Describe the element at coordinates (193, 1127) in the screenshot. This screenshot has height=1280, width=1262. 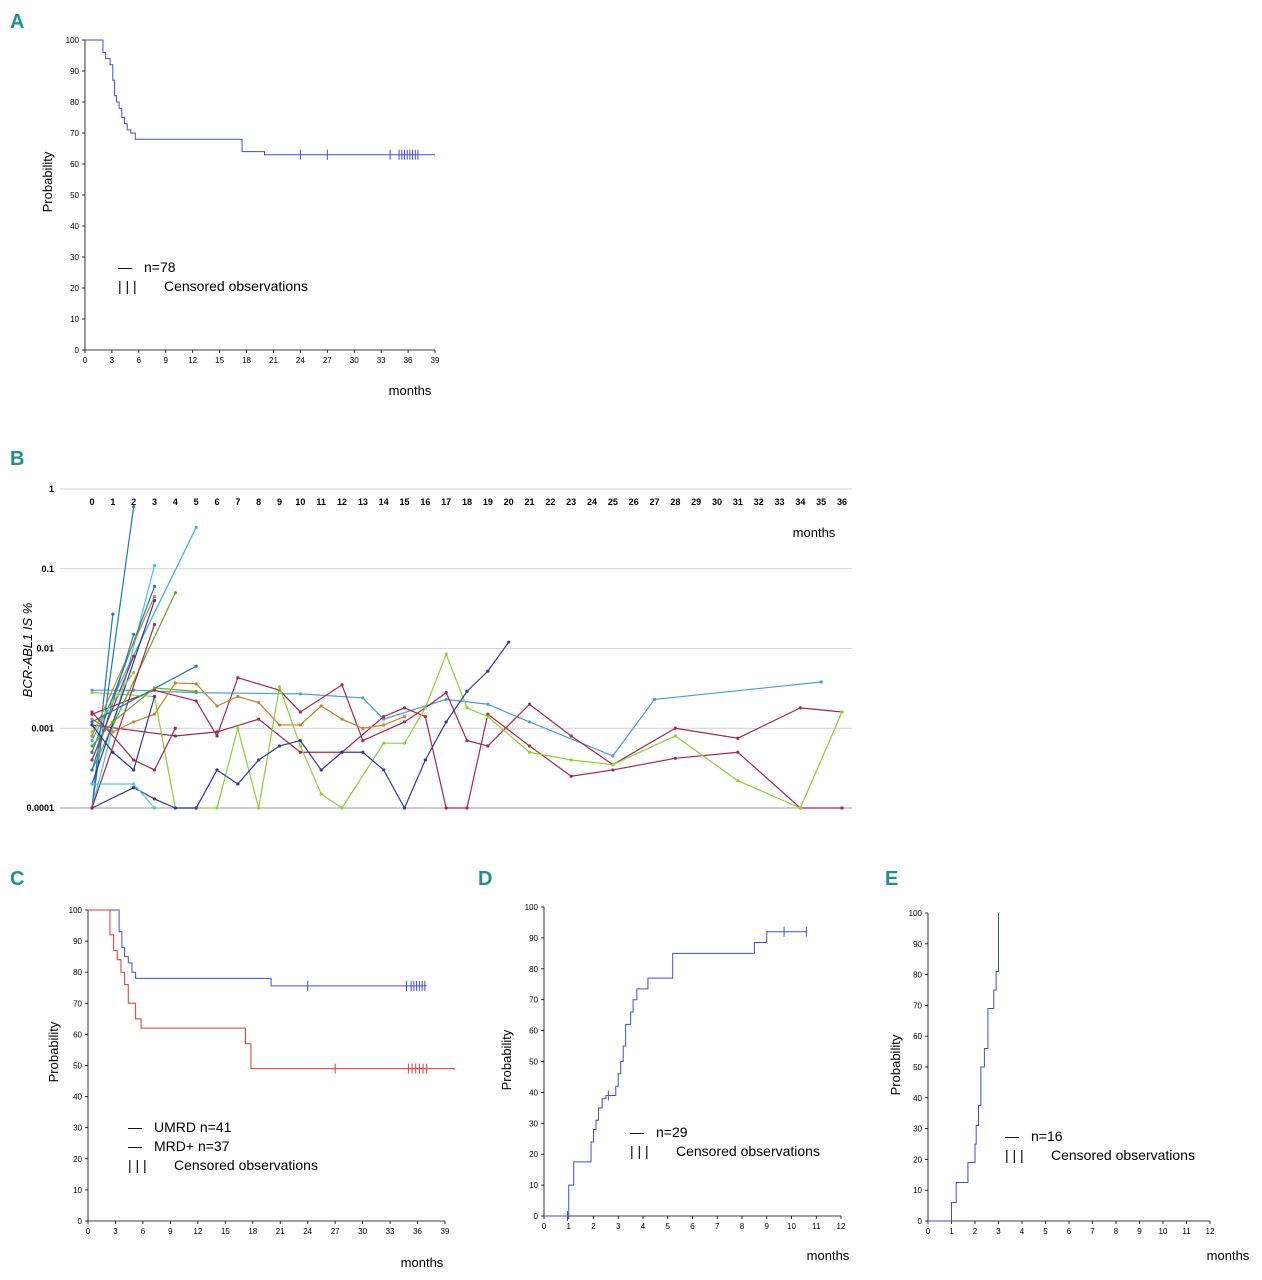
I see `legend-text: UMRD n=41` at that location.